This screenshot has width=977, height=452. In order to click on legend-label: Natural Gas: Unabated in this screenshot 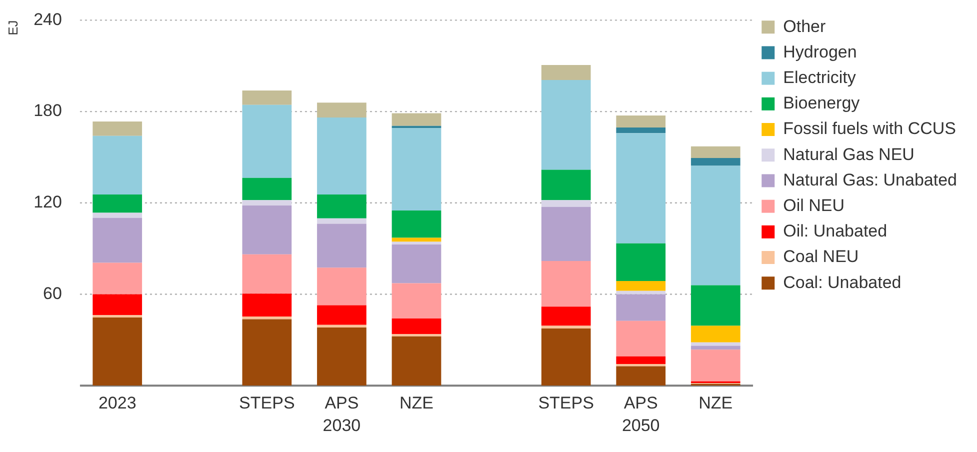, I will do `click(870, 180)`.